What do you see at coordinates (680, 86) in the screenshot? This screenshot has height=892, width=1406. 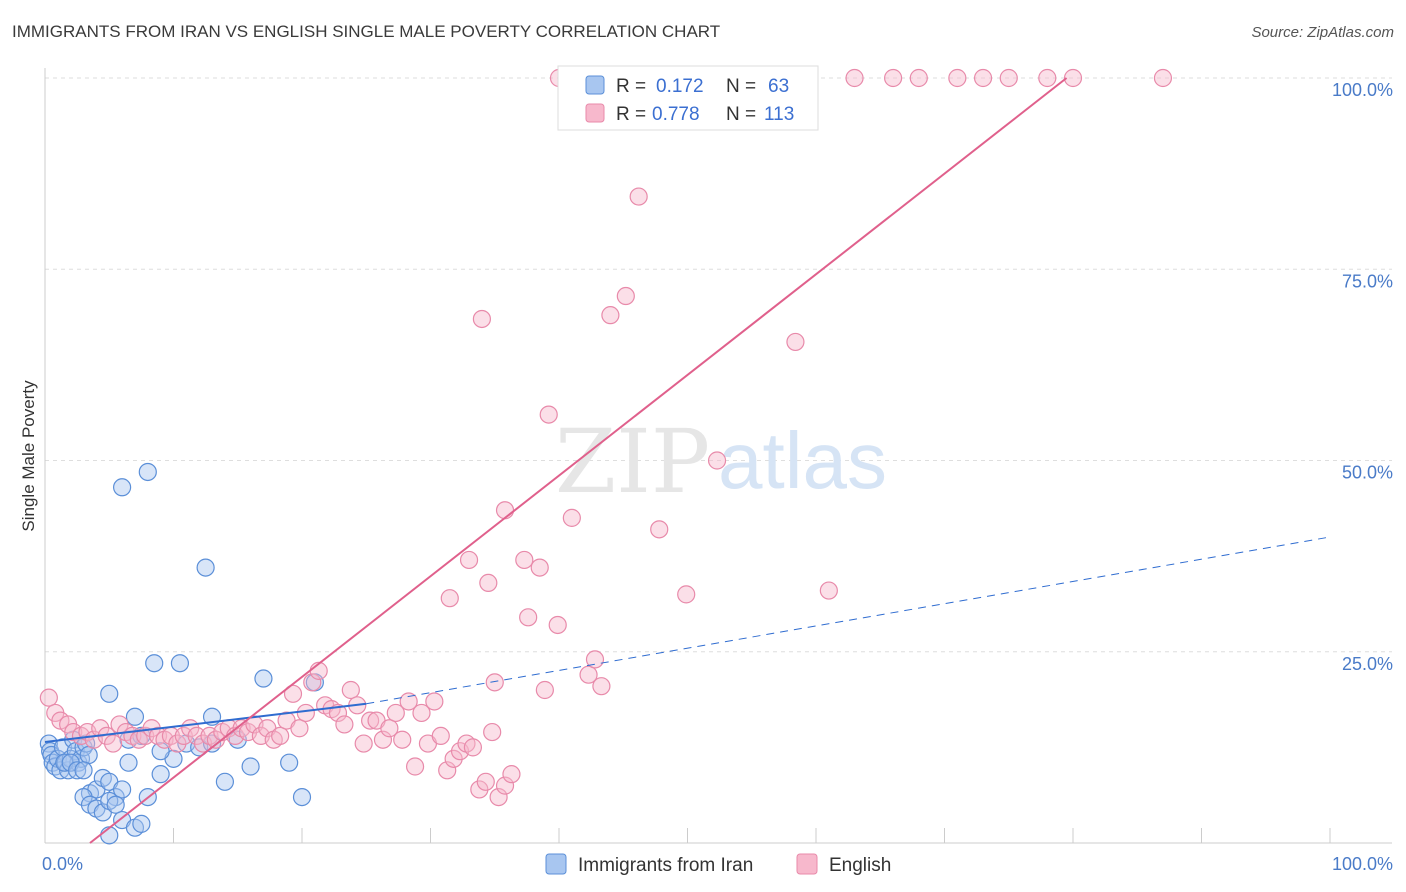 I see `legend-r-iran: 0.172` at bounding box center [680, 86].